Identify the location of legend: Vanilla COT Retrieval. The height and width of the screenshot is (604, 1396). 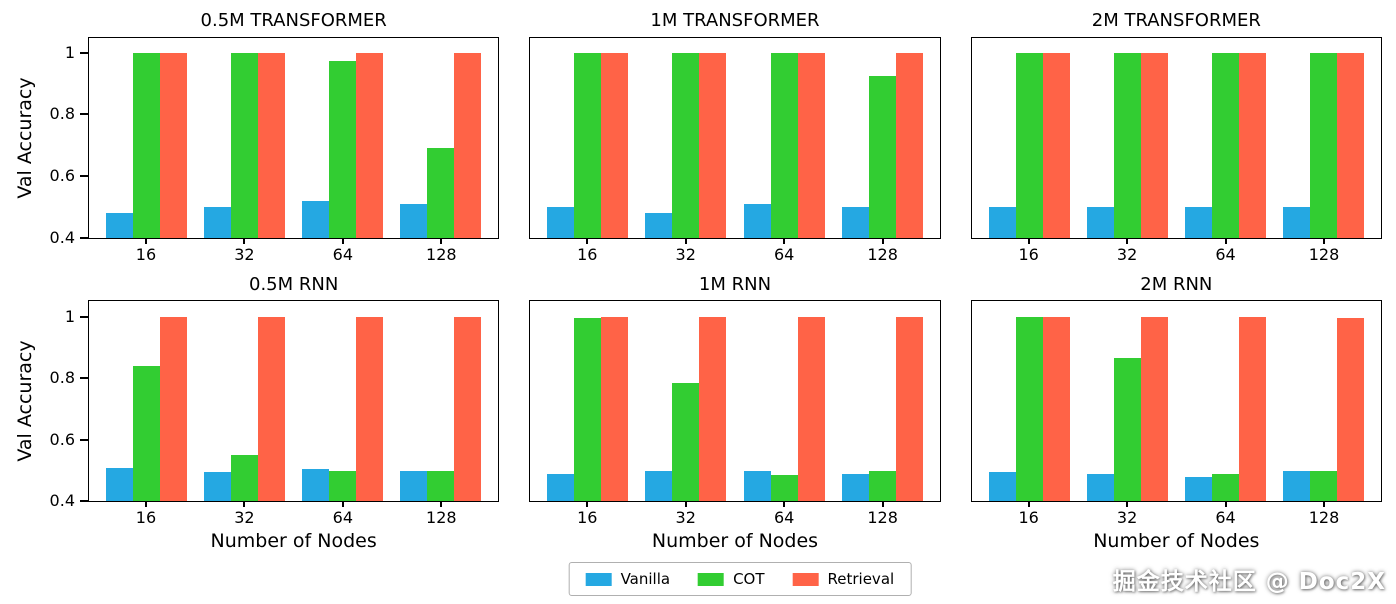
(740, 579).